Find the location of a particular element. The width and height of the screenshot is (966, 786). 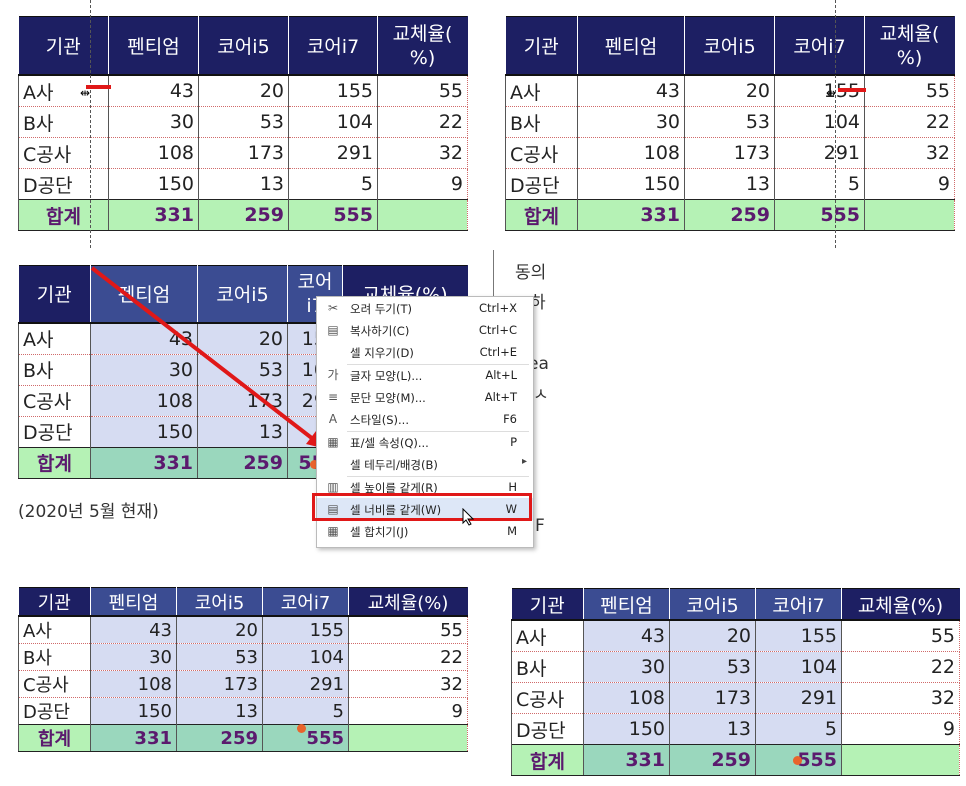

menu-item-clear-cell: 셀 지우기(D) Ctrl+E is located at coordinates (425, 352).